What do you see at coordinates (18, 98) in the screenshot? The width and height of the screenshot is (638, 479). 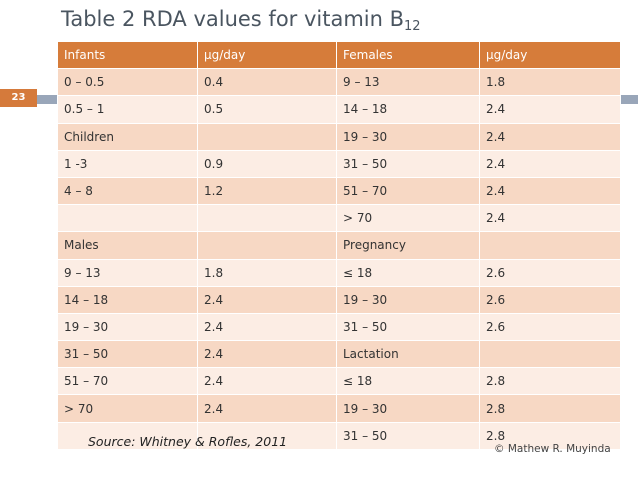 I see `slide-number: 23` at bounding box center [18, 98].